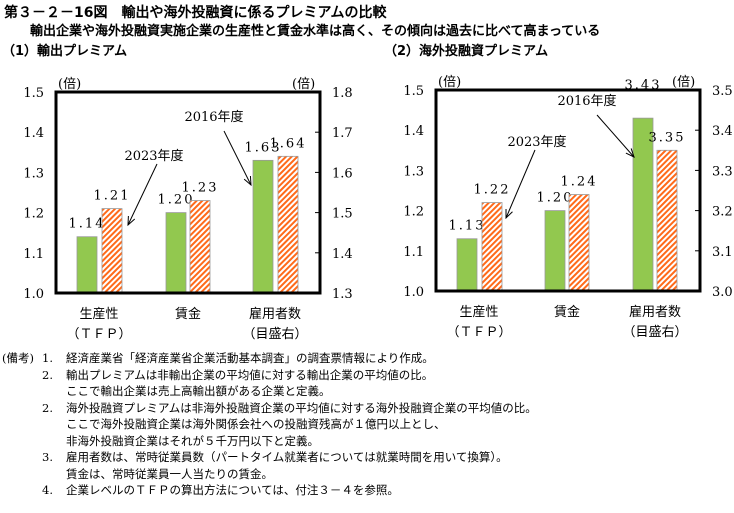 The image size is (734, 513). Describe the element at coordinates (47, 457) in the screenshot. I see `note-number: 3.` at that location.